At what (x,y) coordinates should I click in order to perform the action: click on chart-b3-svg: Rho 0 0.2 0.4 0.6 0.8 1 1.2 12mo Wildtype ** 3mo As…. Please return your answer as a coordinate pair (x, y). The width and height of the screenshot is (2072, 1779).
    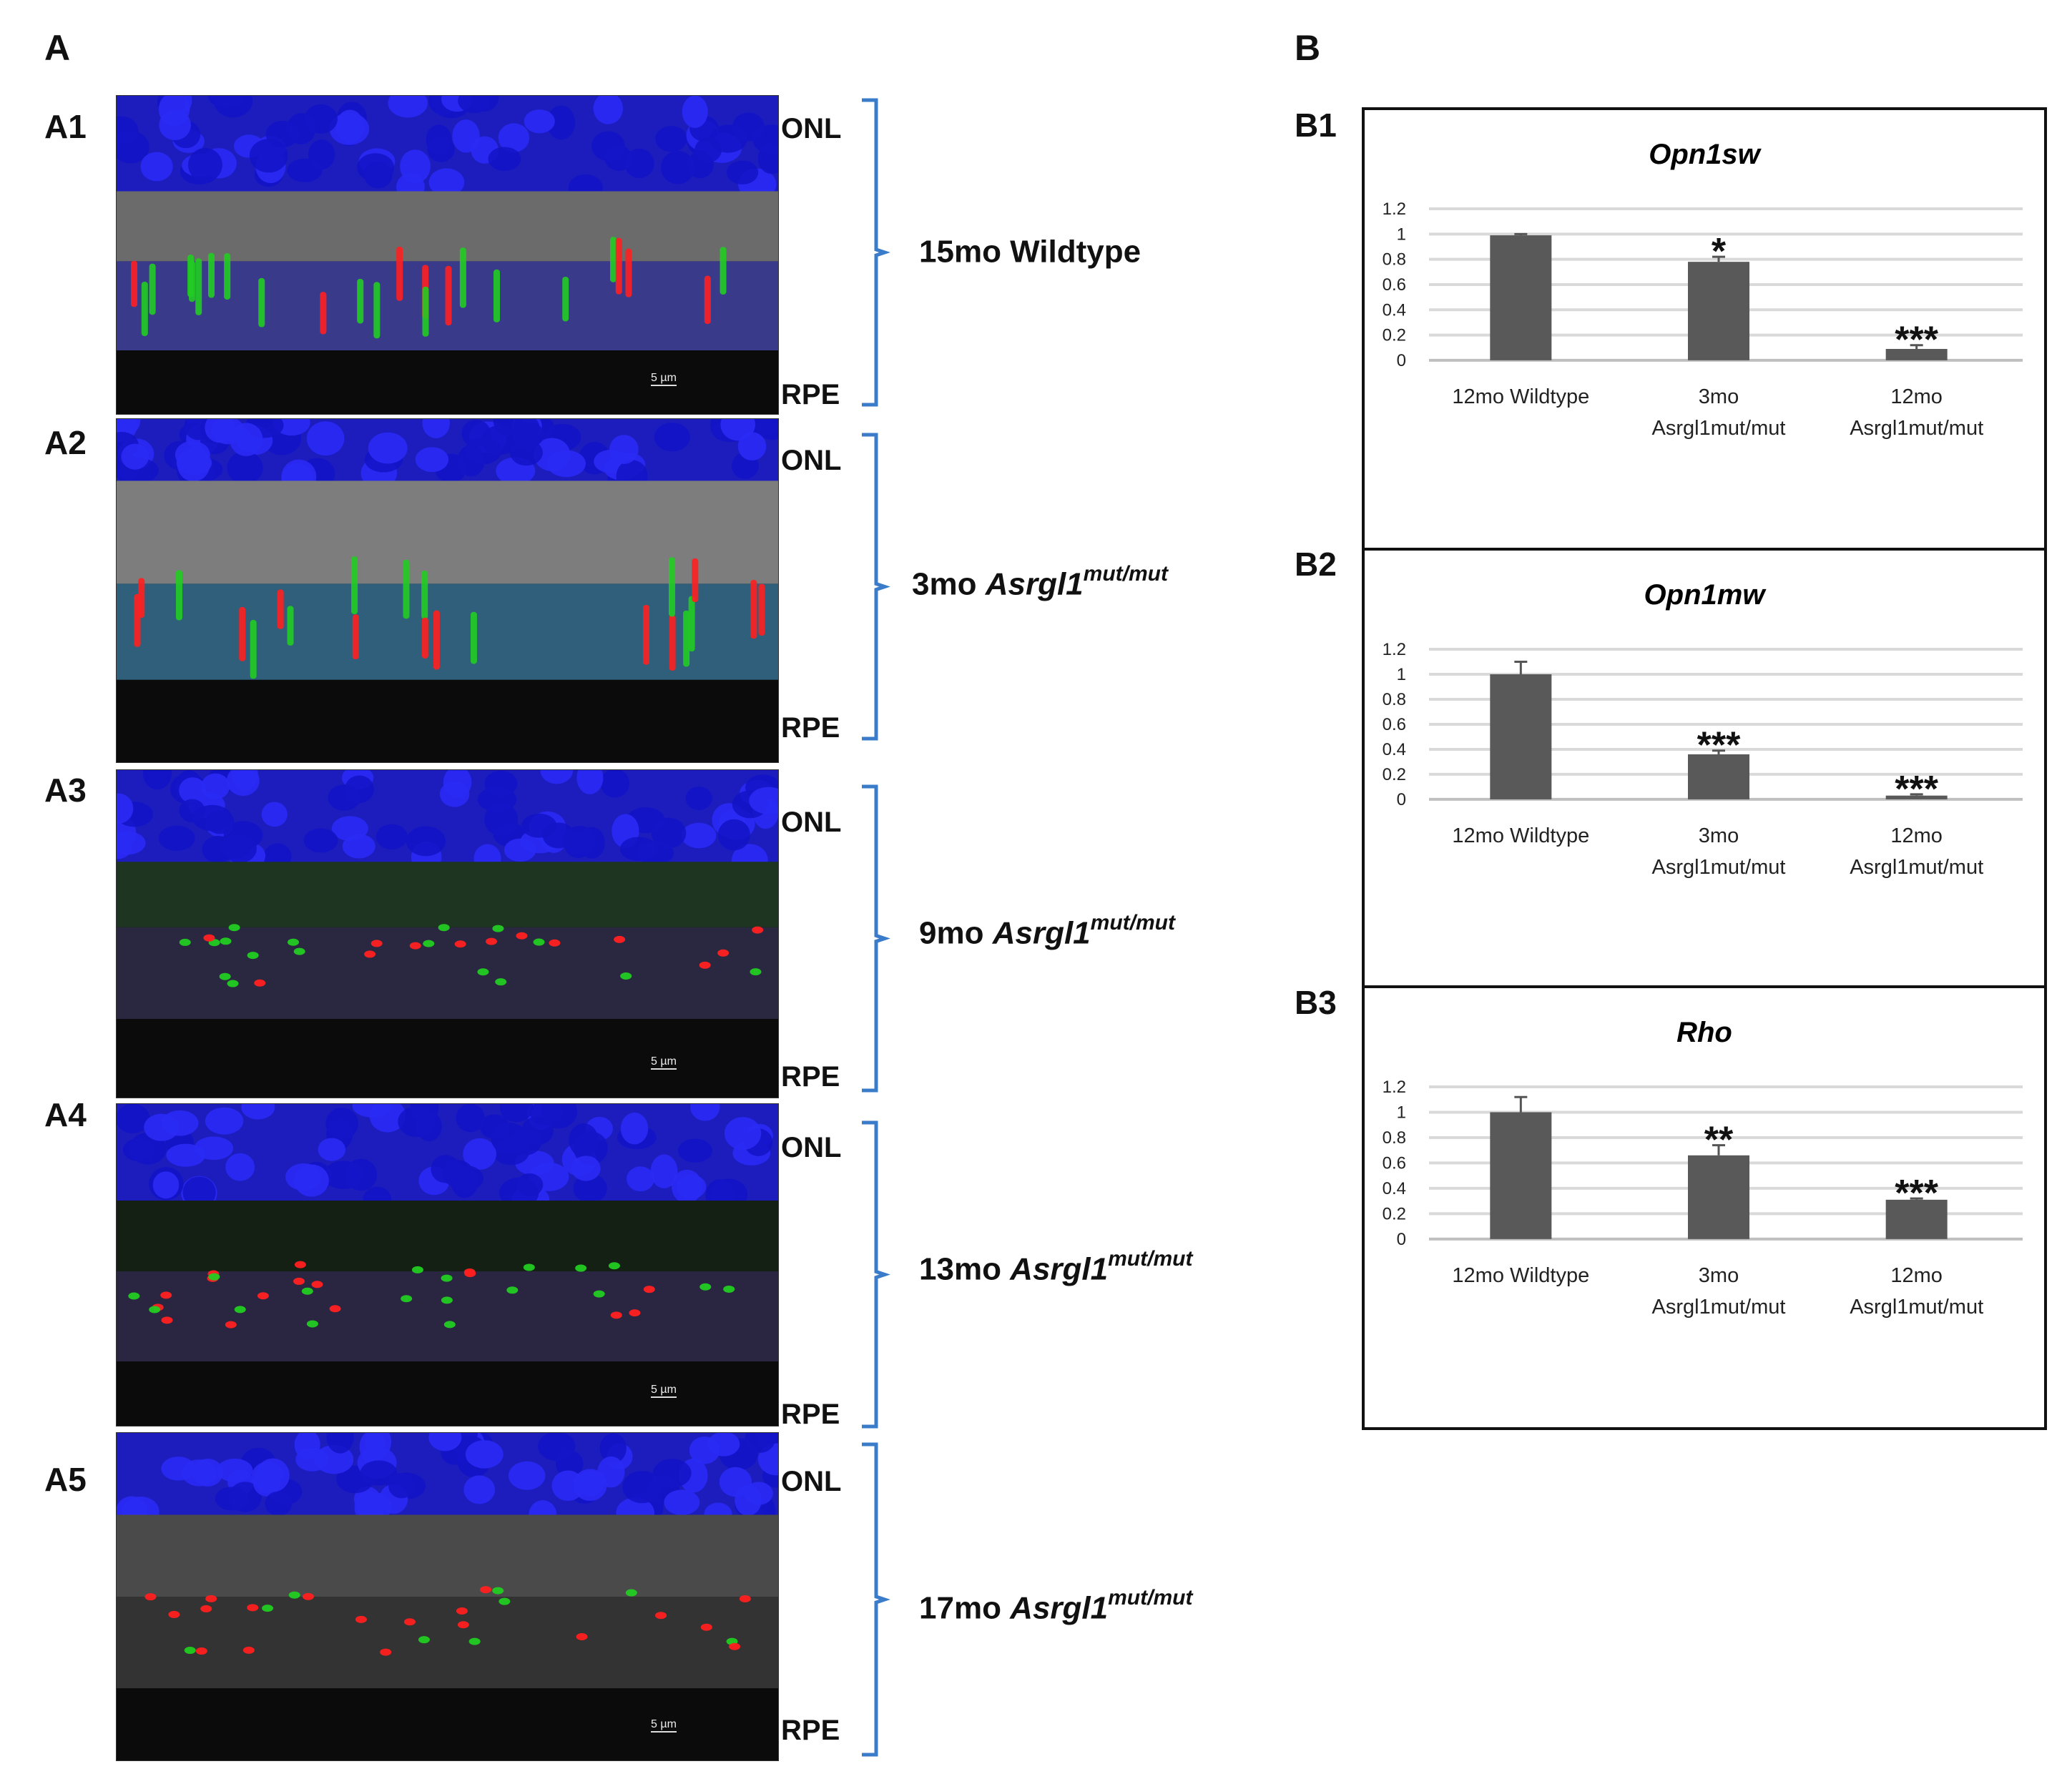
    Looking at the image, I should click on (1703, 1168).